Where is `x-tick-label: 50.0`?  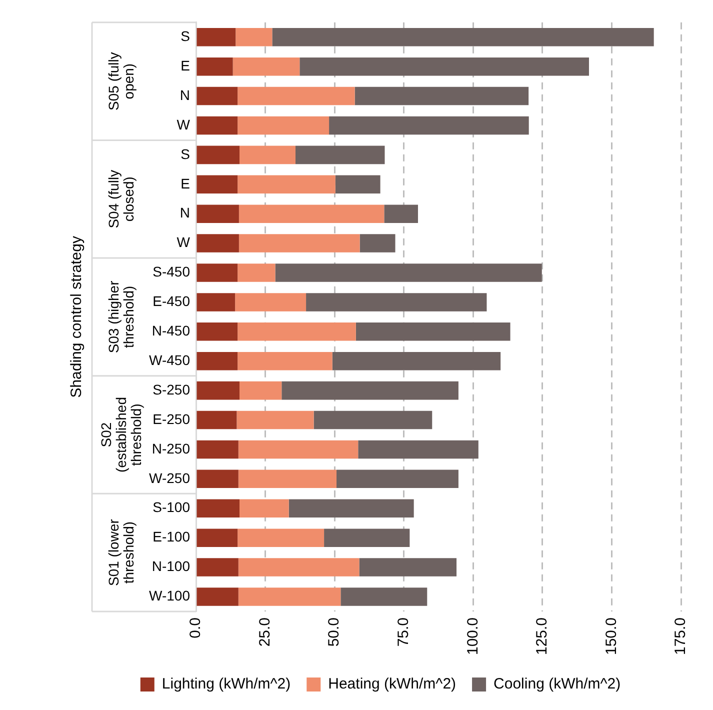
x-tick-label: 50.0 is located at coordinates (334, 632).